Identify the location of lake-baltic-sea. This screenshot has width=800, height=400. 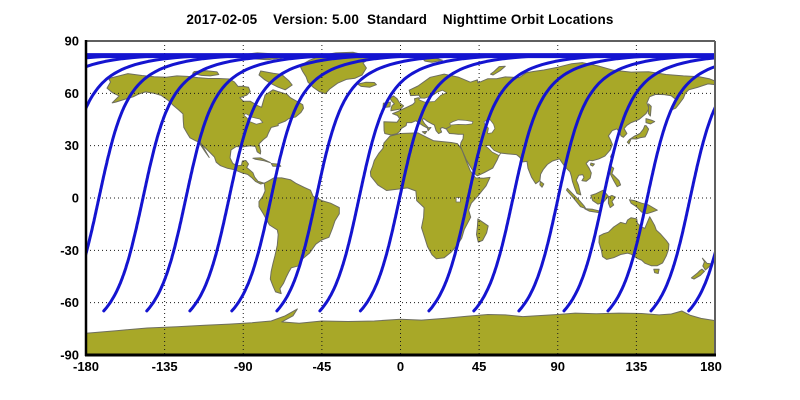
(433, 96).